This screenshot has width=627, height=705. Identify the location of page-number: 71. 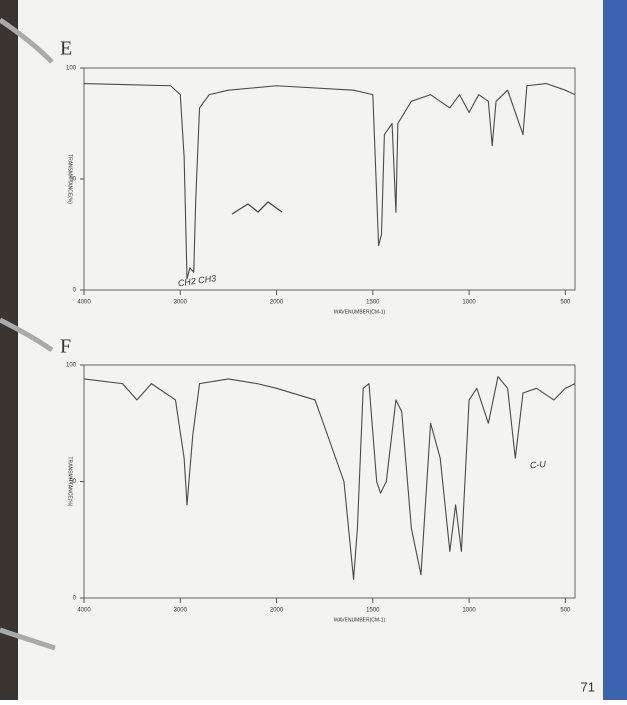
(588, 686).